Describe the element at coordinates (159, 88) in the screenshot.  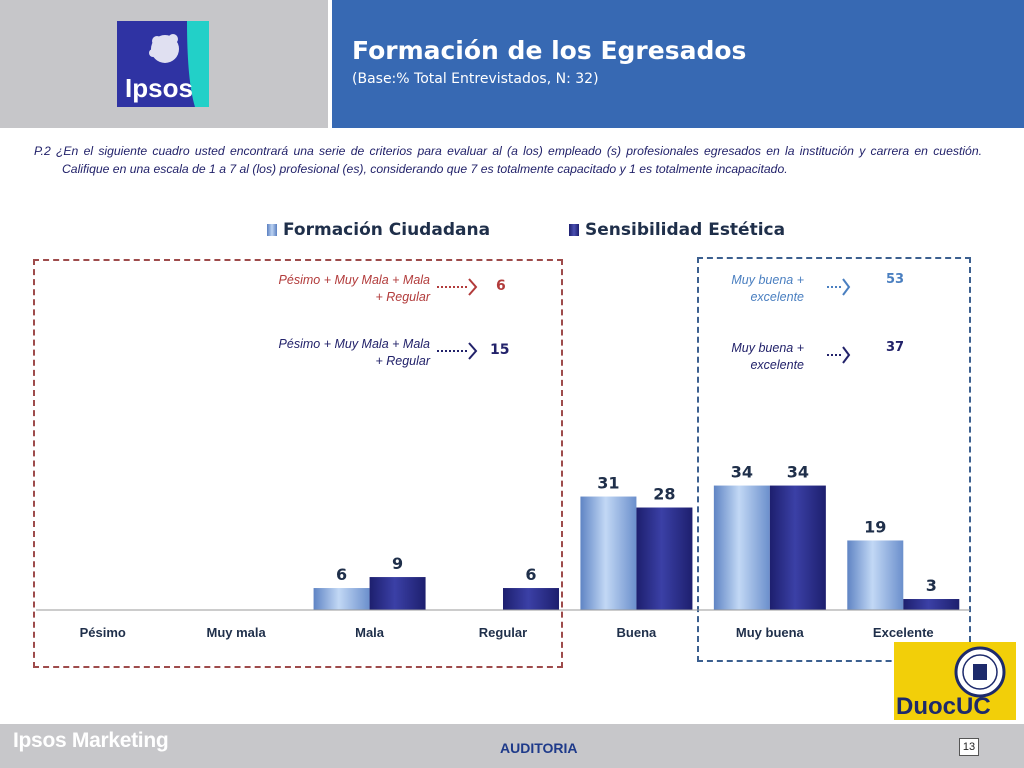
I see `ipsos-logo-text: Ipsos` at that location.